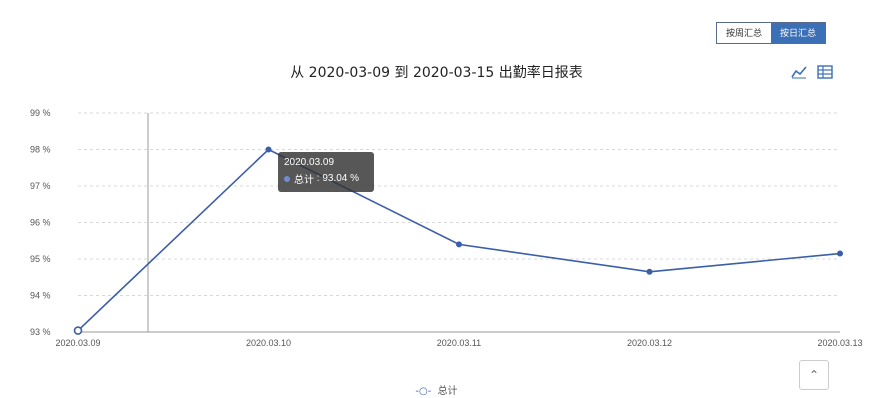 Image resolution: width=873 pixels, height=398 pixels. I want to click on chart-tooltip: 2020.03.09 总计 : 93.04 %, so click(326, 172).